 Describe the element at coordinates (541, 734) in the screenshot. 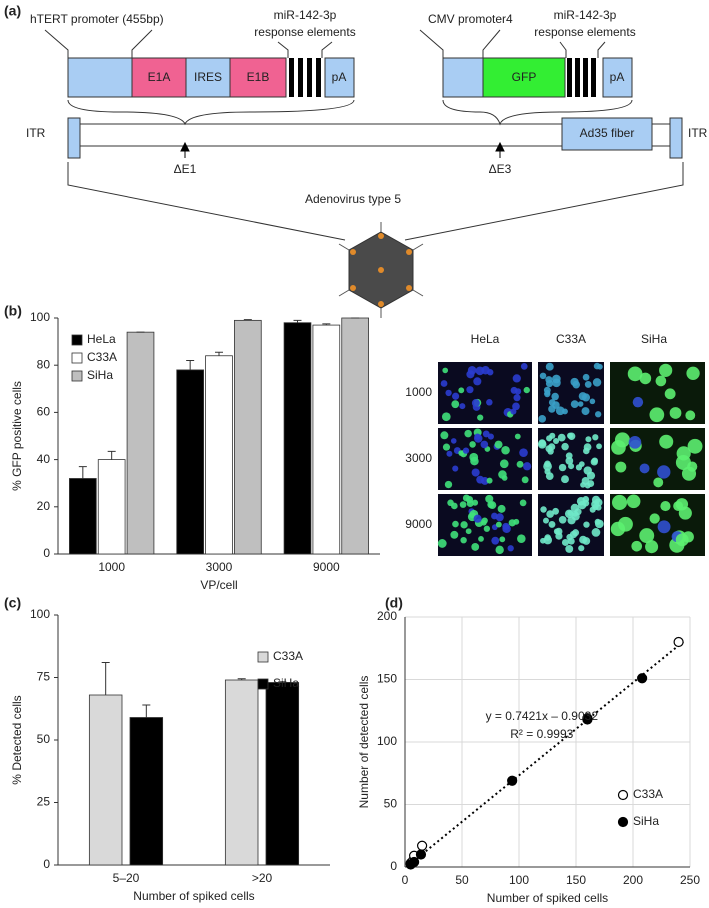

I see `annotation: R² = 0.9993` at that location.